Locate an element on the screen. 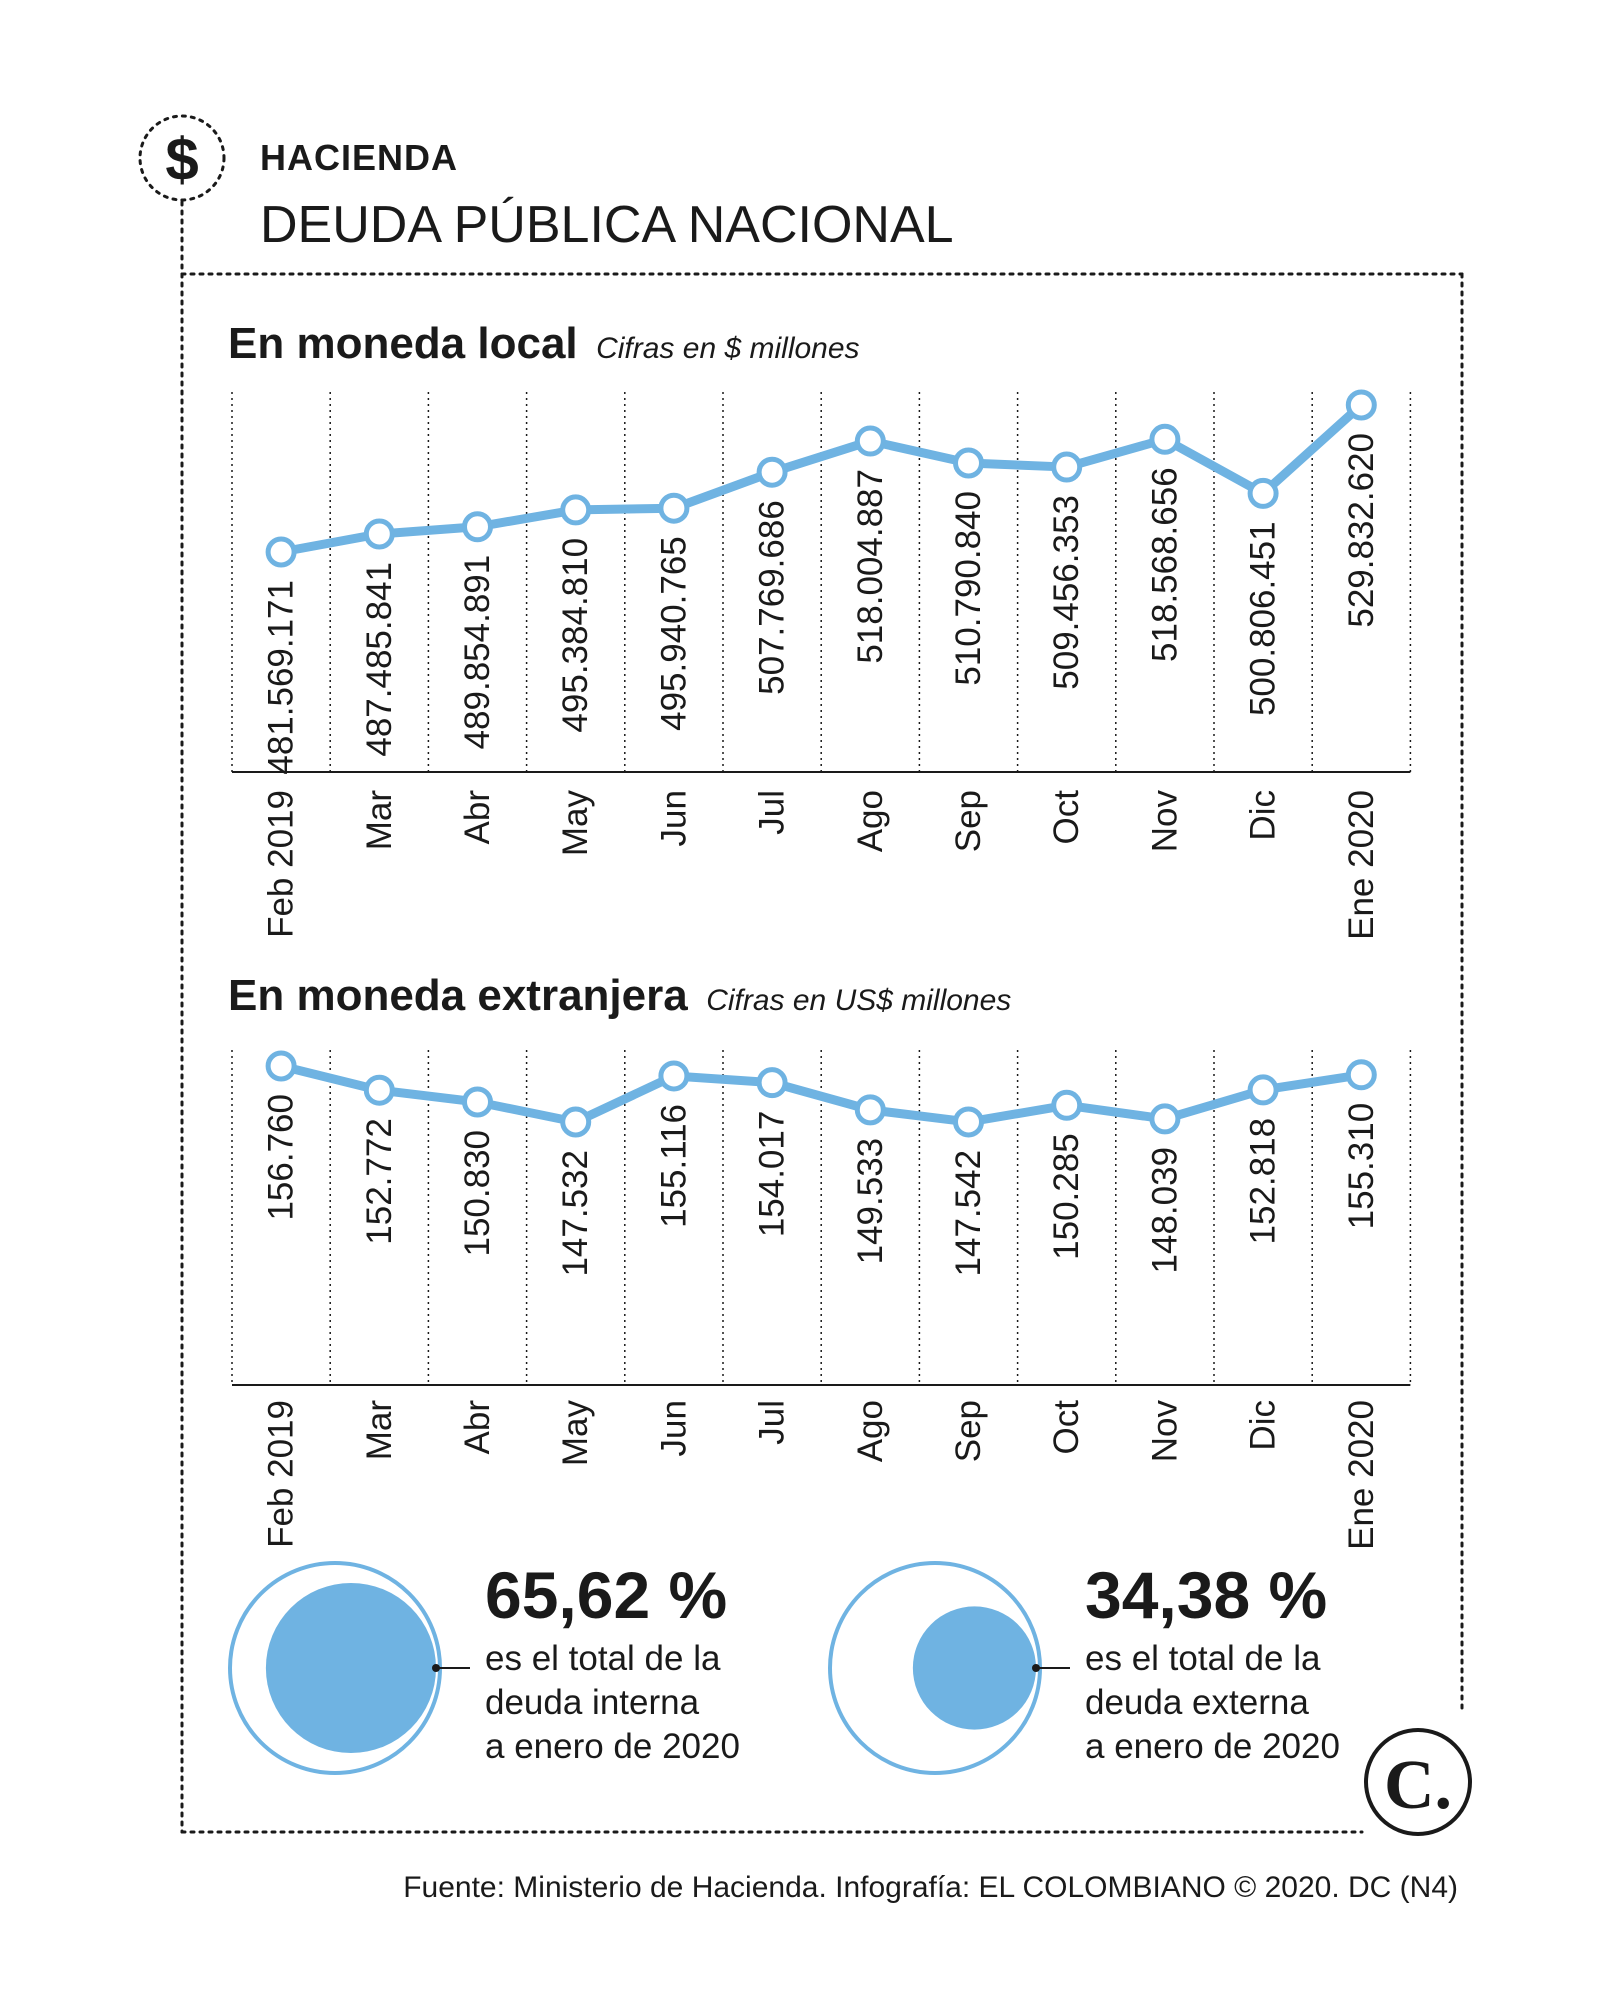  dollar-icon: $ is located at coordinates (182, 158).